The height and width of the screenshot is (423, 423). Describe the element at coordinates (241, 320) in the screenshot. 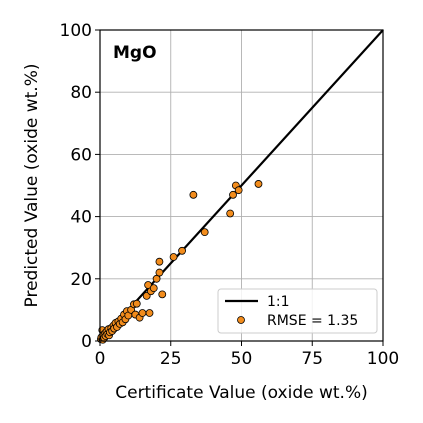

I see `legend-point-swatch` at that location.